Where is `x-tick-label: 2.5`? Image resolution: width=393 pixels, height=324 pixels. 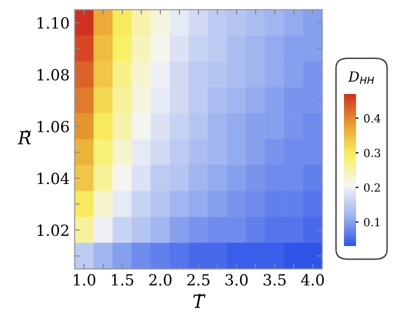 x-tick-label: 2.5 is located at coordinates (198, 280).